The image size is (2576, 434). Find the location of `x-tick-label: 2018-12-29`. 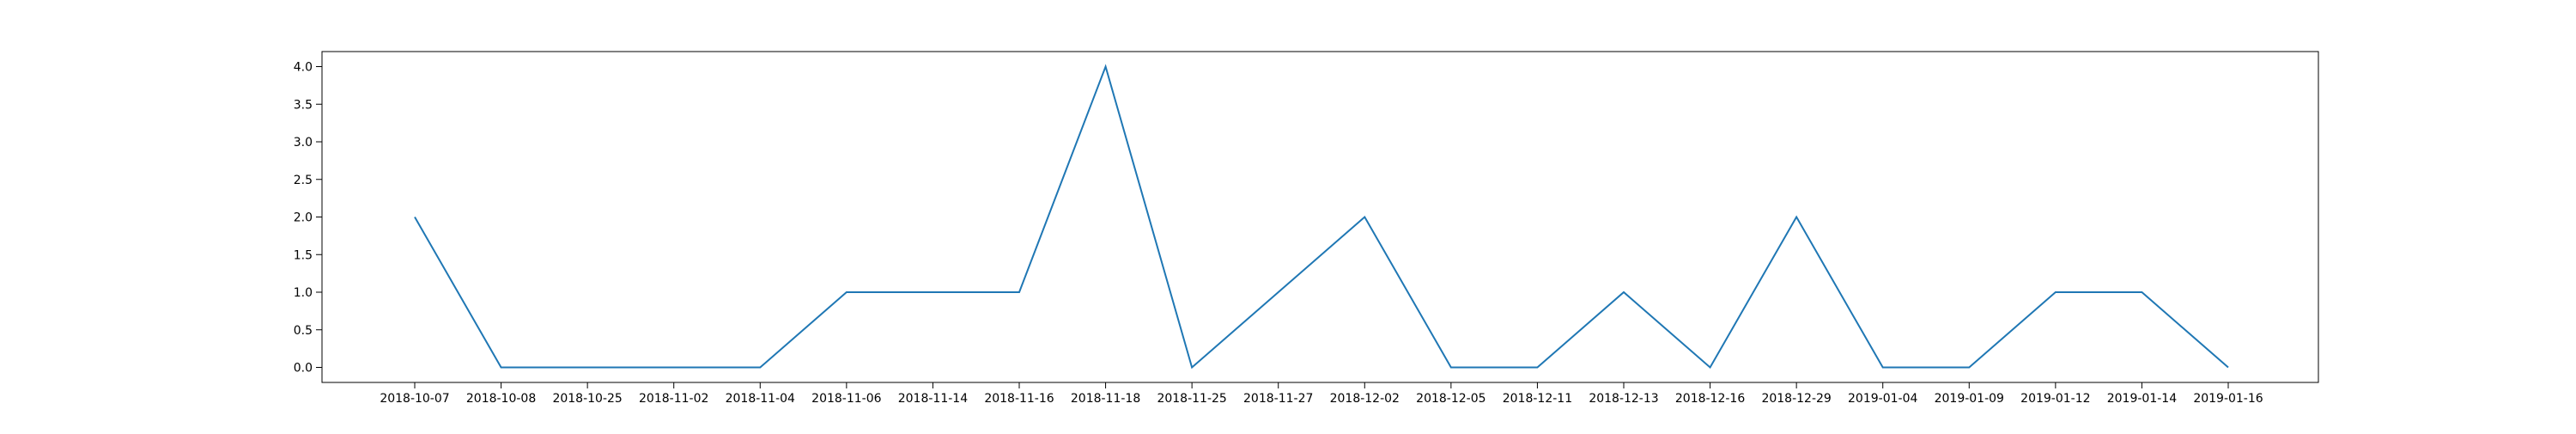

x-tick-label: 2018-12-29 is located at coordinates (1796, 399).